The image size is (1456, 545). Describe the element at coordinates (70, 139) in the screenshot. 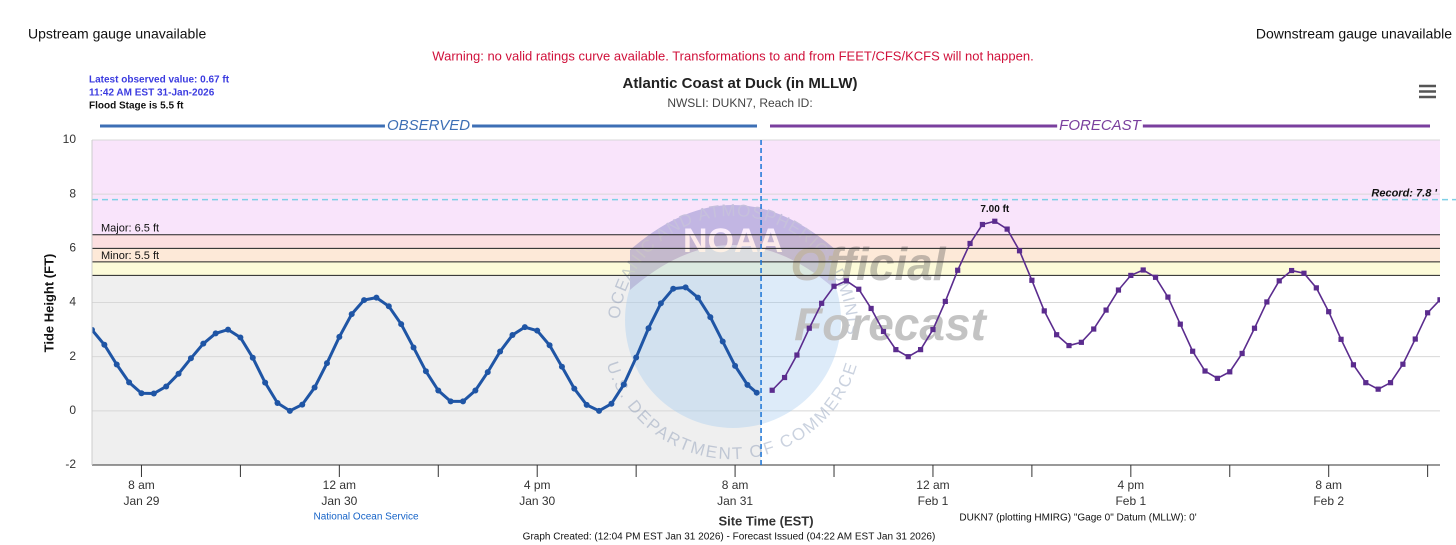

I see `y-tick-label: 10` at that location.